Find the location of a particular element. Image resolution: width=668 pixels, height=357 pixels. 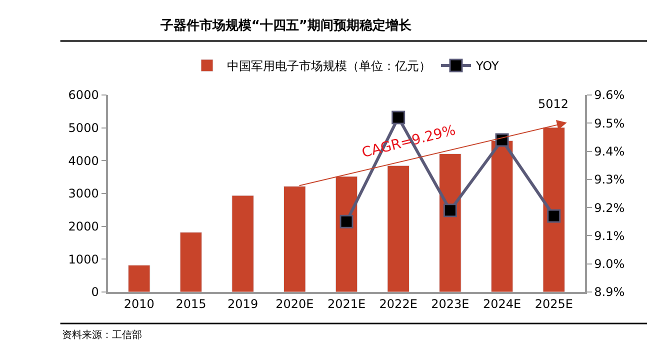

y2-tick-label: 9.4% is located at coordinates (609, 151).